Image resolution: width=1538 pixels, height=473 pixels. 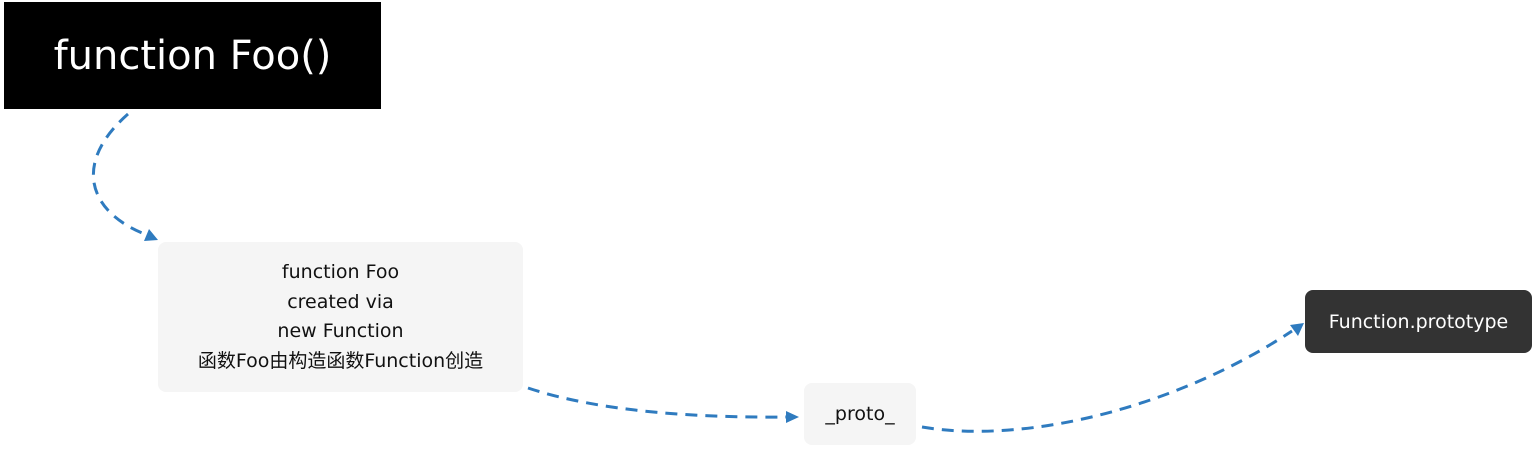 I want to click on arrowhead-foo, so click(x=151, y=235).